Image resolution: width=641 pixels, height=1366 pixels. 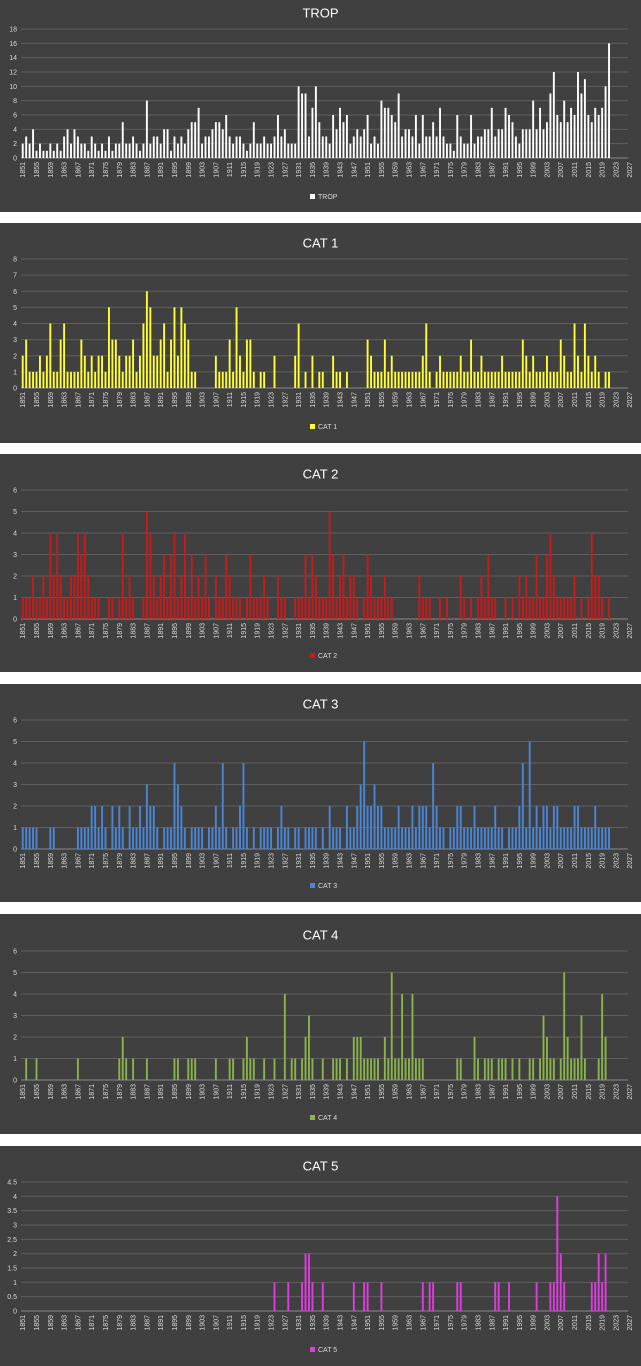 I want to click on x-tick-label: 1963, so click(x=409, y=1092).